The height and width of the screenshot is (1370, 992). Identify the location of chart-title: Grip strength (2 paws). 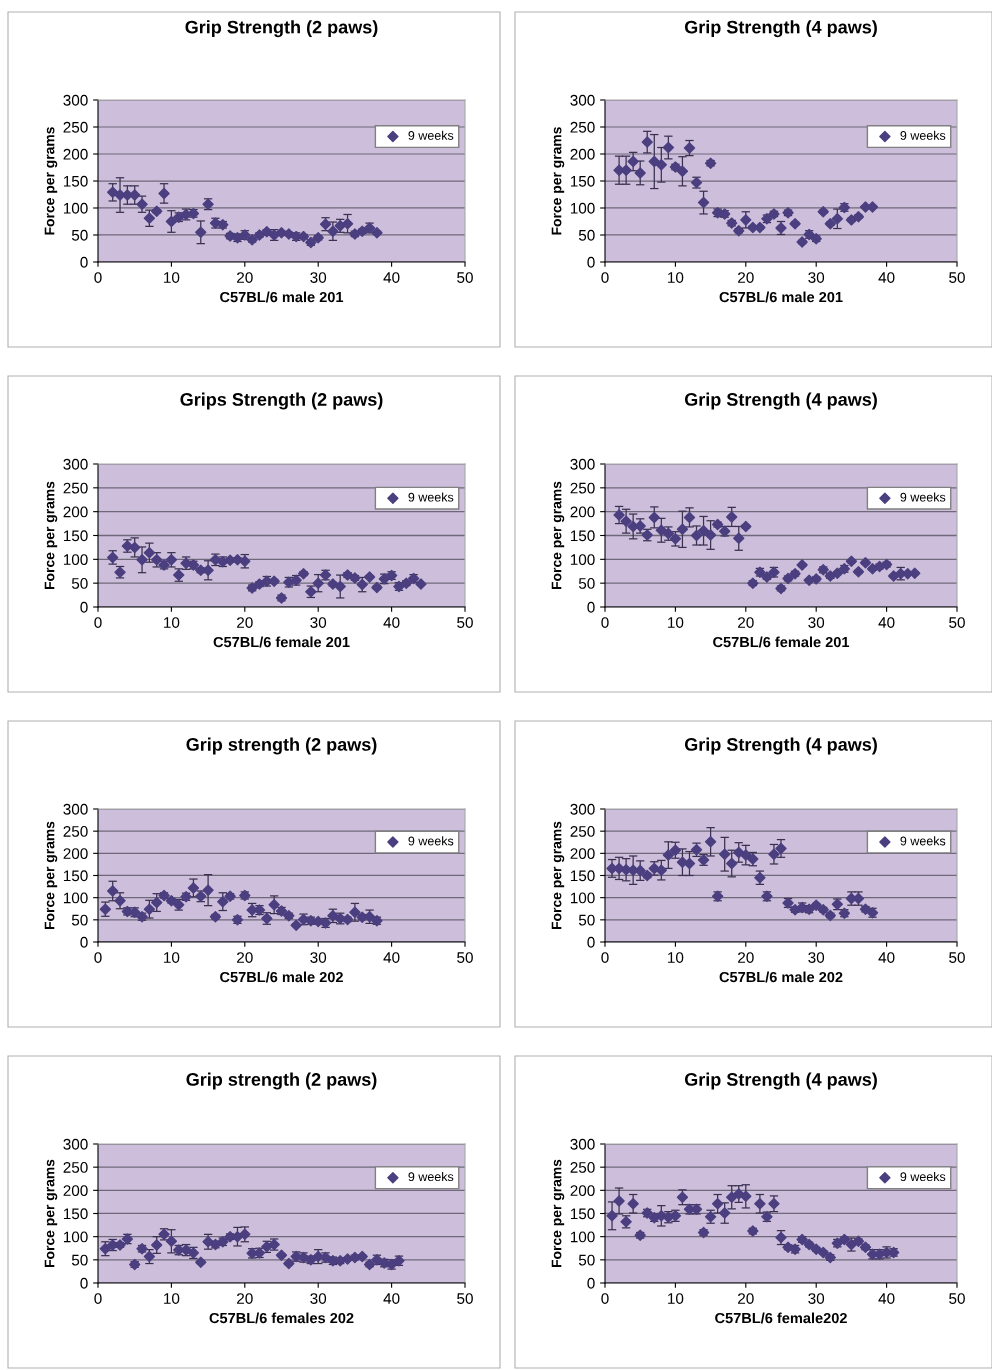
(281, 746).